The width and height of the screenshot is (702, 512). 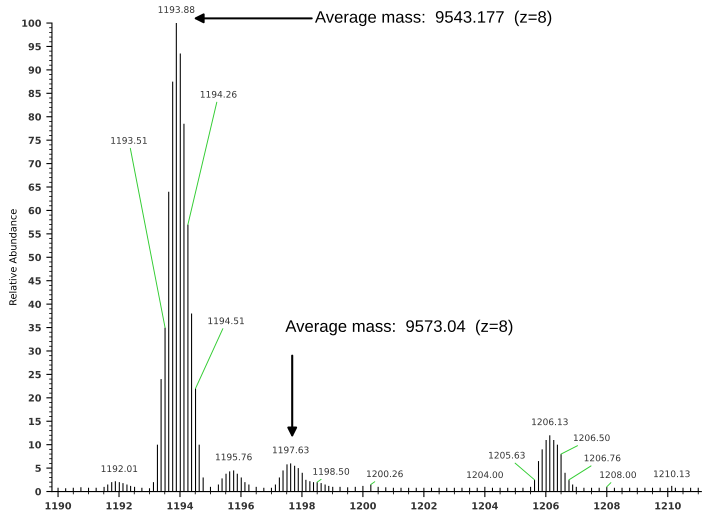 What do you see at coordinates (34, 140) in the screenshot?
I see `y-tick-label: 75` at bounding box center [34, 140].